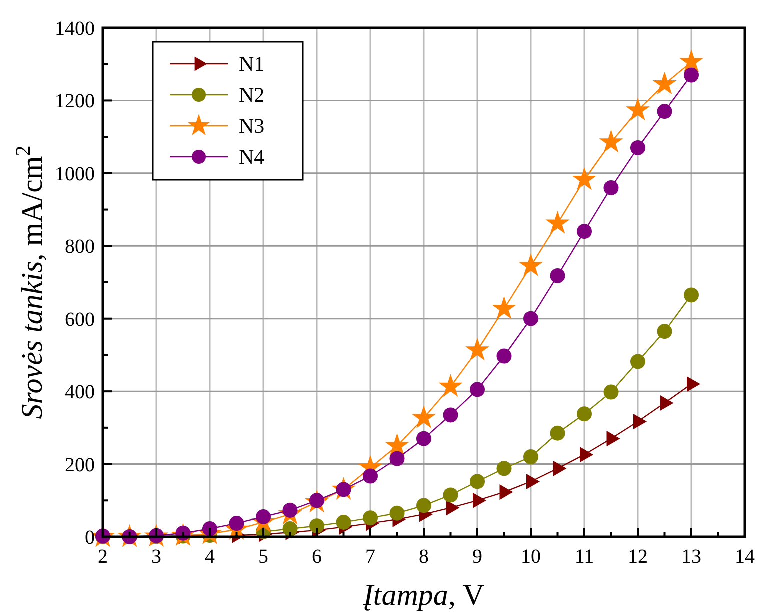 This screenshot has height=615, width=760. Describe the element at coordinates (157, 557) in the screenshot. I see `x-tick-label: 3` at that location.